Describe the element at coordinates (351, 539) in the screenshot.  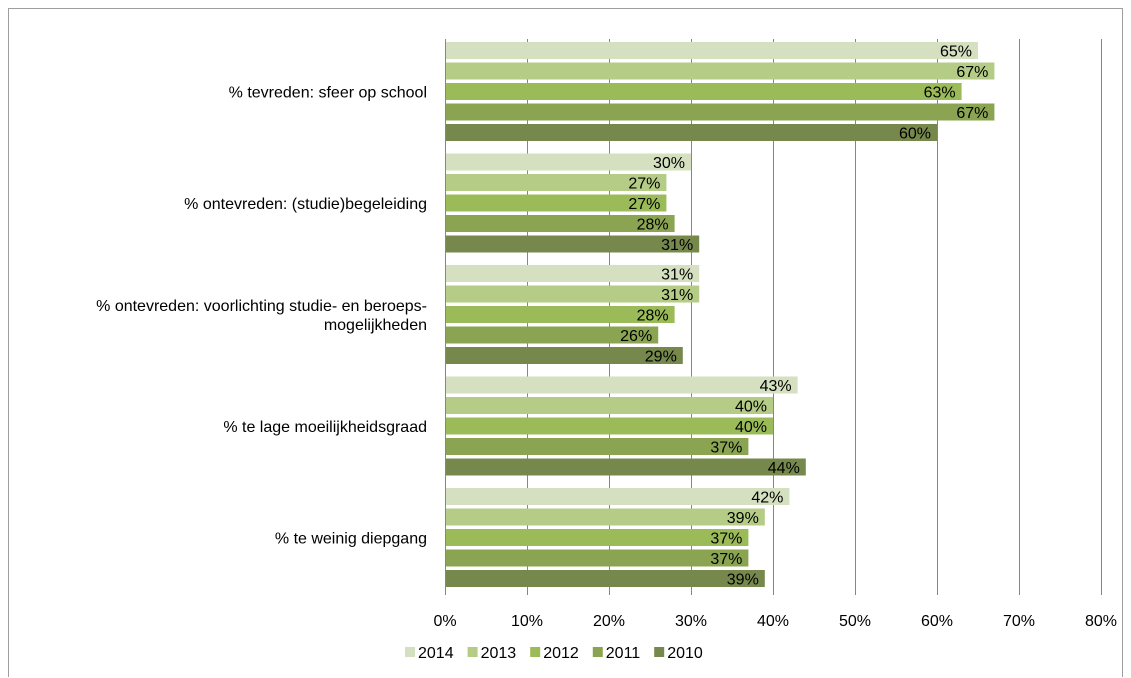
I see `category-label: % te weinig diepgang` at that location.